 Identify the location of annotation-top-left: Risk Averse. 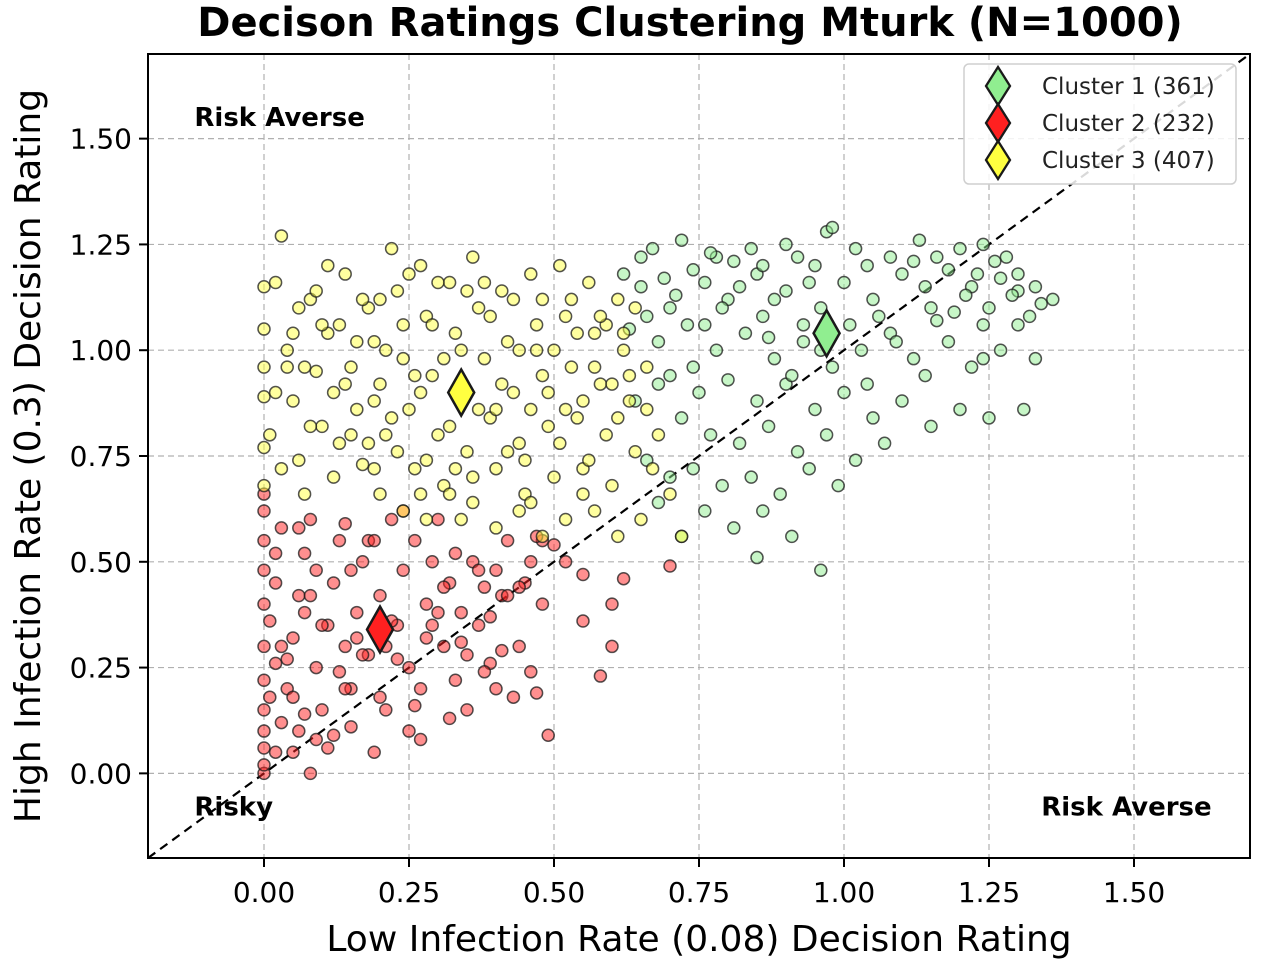
(279, 118).